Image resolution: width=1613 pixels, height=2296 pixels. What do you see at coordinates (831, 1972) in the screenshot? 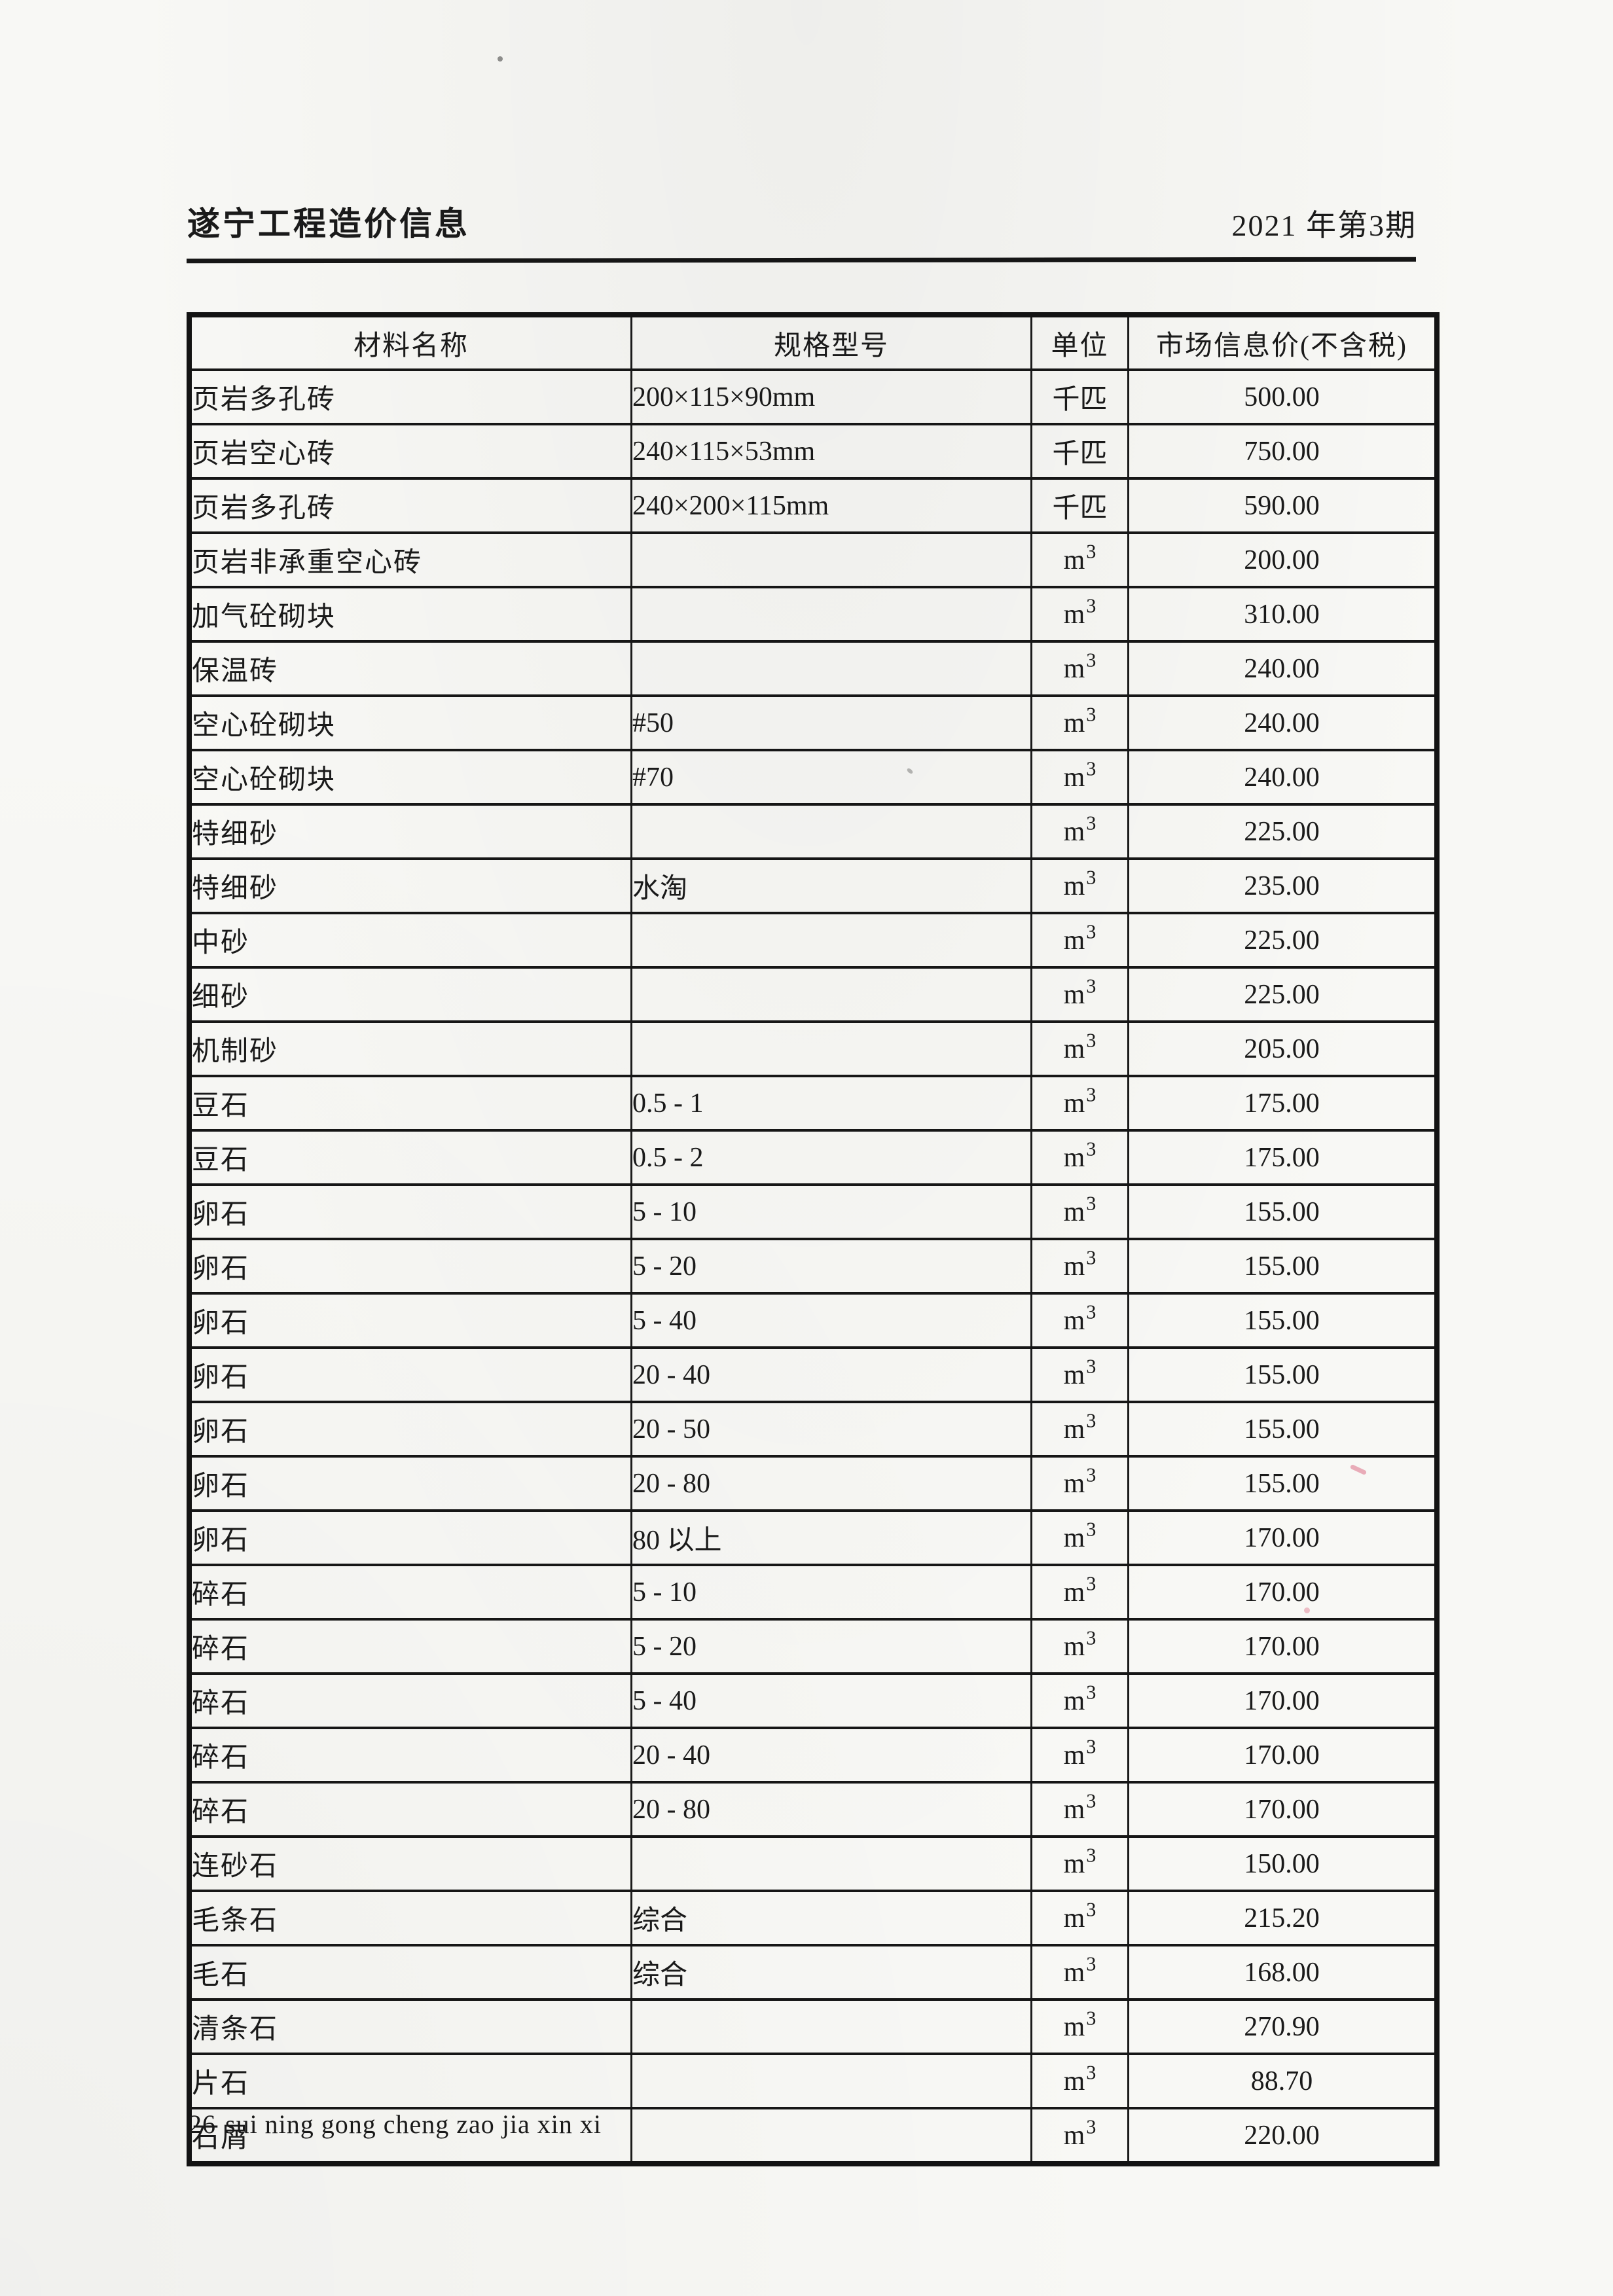
I see `cell-spec: 综合` at bounding box center [831, 1972].